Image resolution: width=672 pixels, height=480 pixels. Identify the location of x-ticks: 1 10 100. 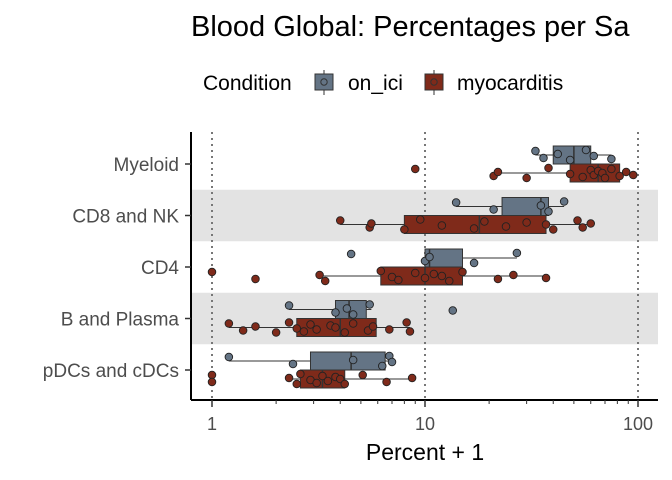
(430, 417).